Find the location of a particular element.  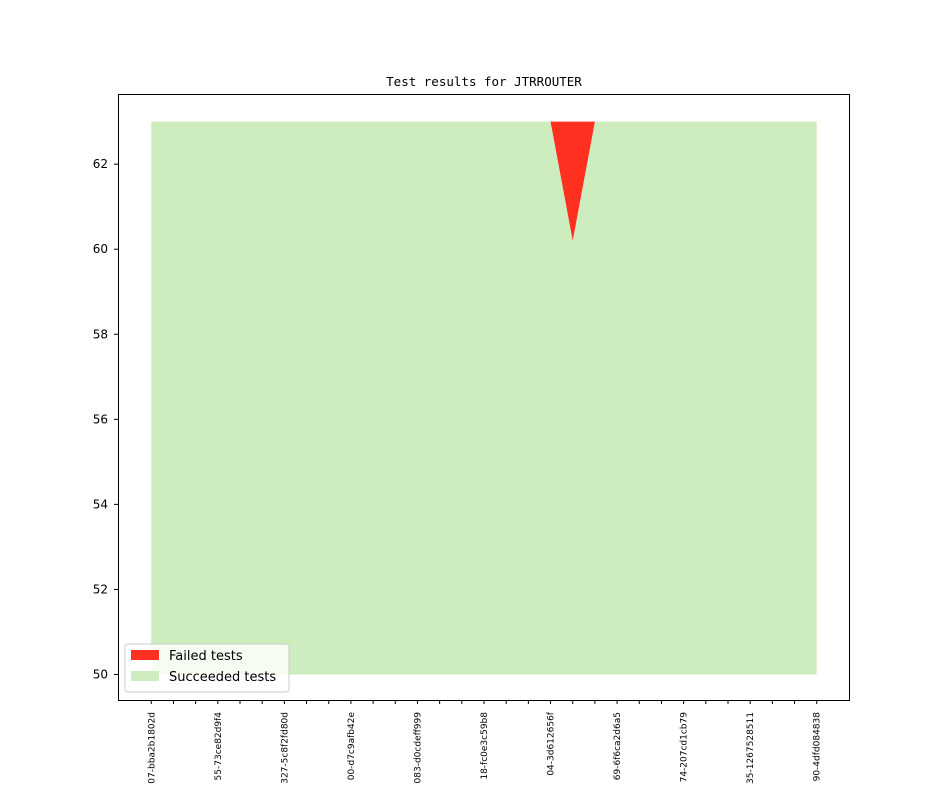

x-tick-label: 55-73ce82d9f4 is located at coordinates (219, 746).